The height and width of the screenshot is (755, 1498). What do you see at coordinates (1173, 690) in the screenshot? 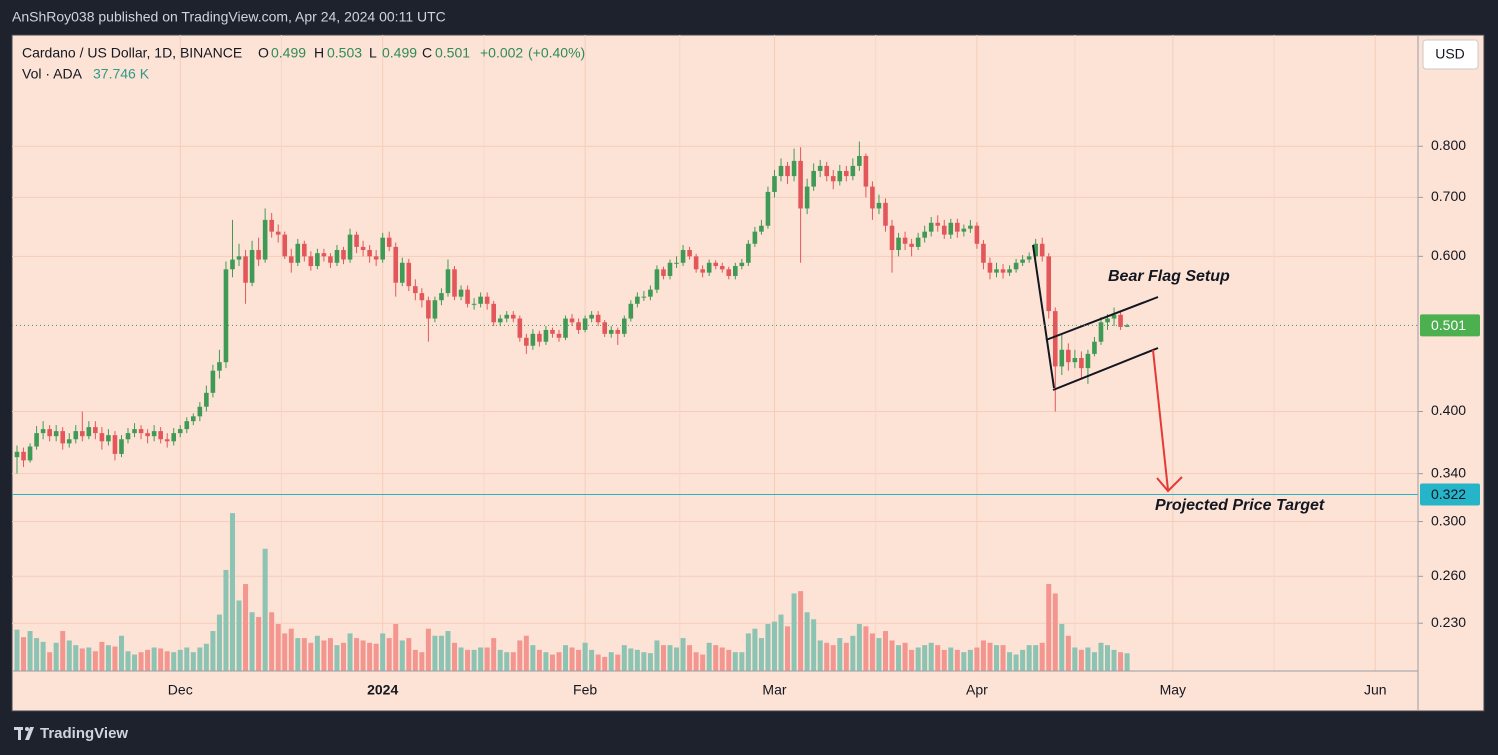
I see `x-tick-label: May` at bounding box center [1173, 690].